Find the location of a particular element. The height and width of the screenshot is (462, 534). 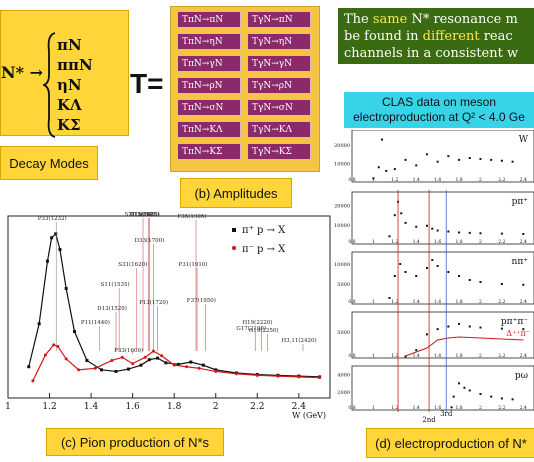

amp-cell: TγN→ρN is located at coordinates (279, 85).